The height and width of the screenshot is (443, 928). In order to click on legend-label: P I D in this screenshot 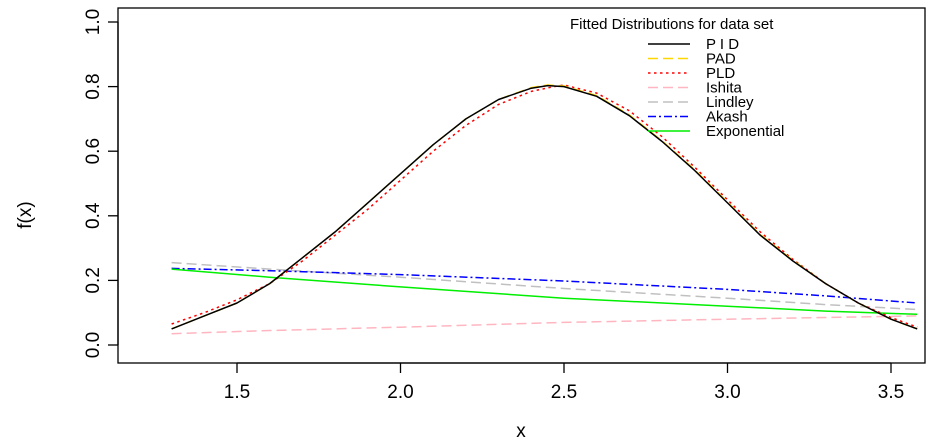, I will do `click(722, 44)`.